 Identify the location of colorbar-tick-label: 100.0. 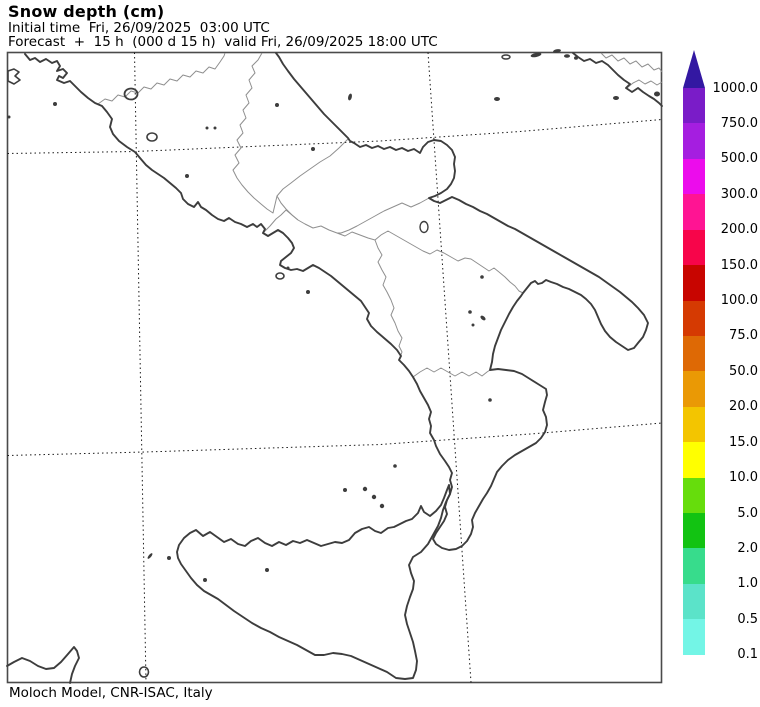
(739, 301).